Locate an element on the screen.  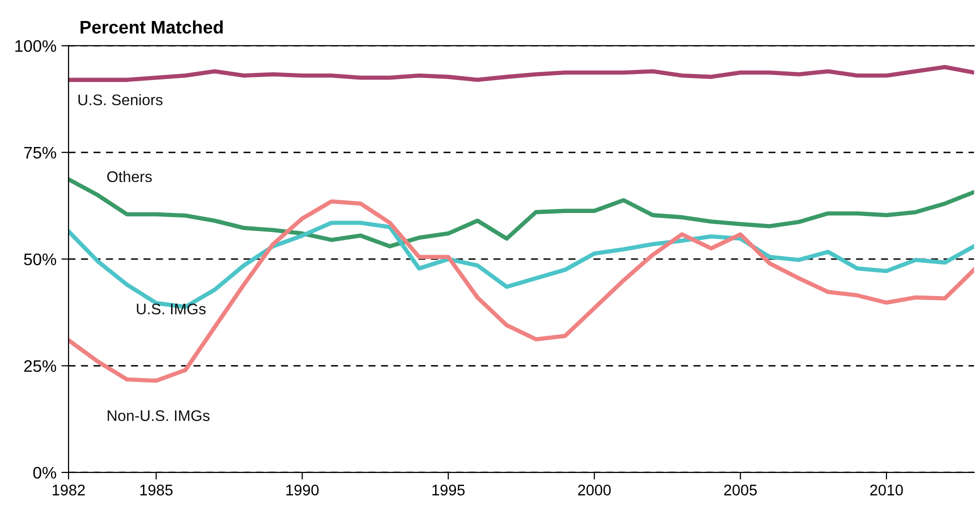
x-tick-label: 1982 is located at coordinates (68, 490).